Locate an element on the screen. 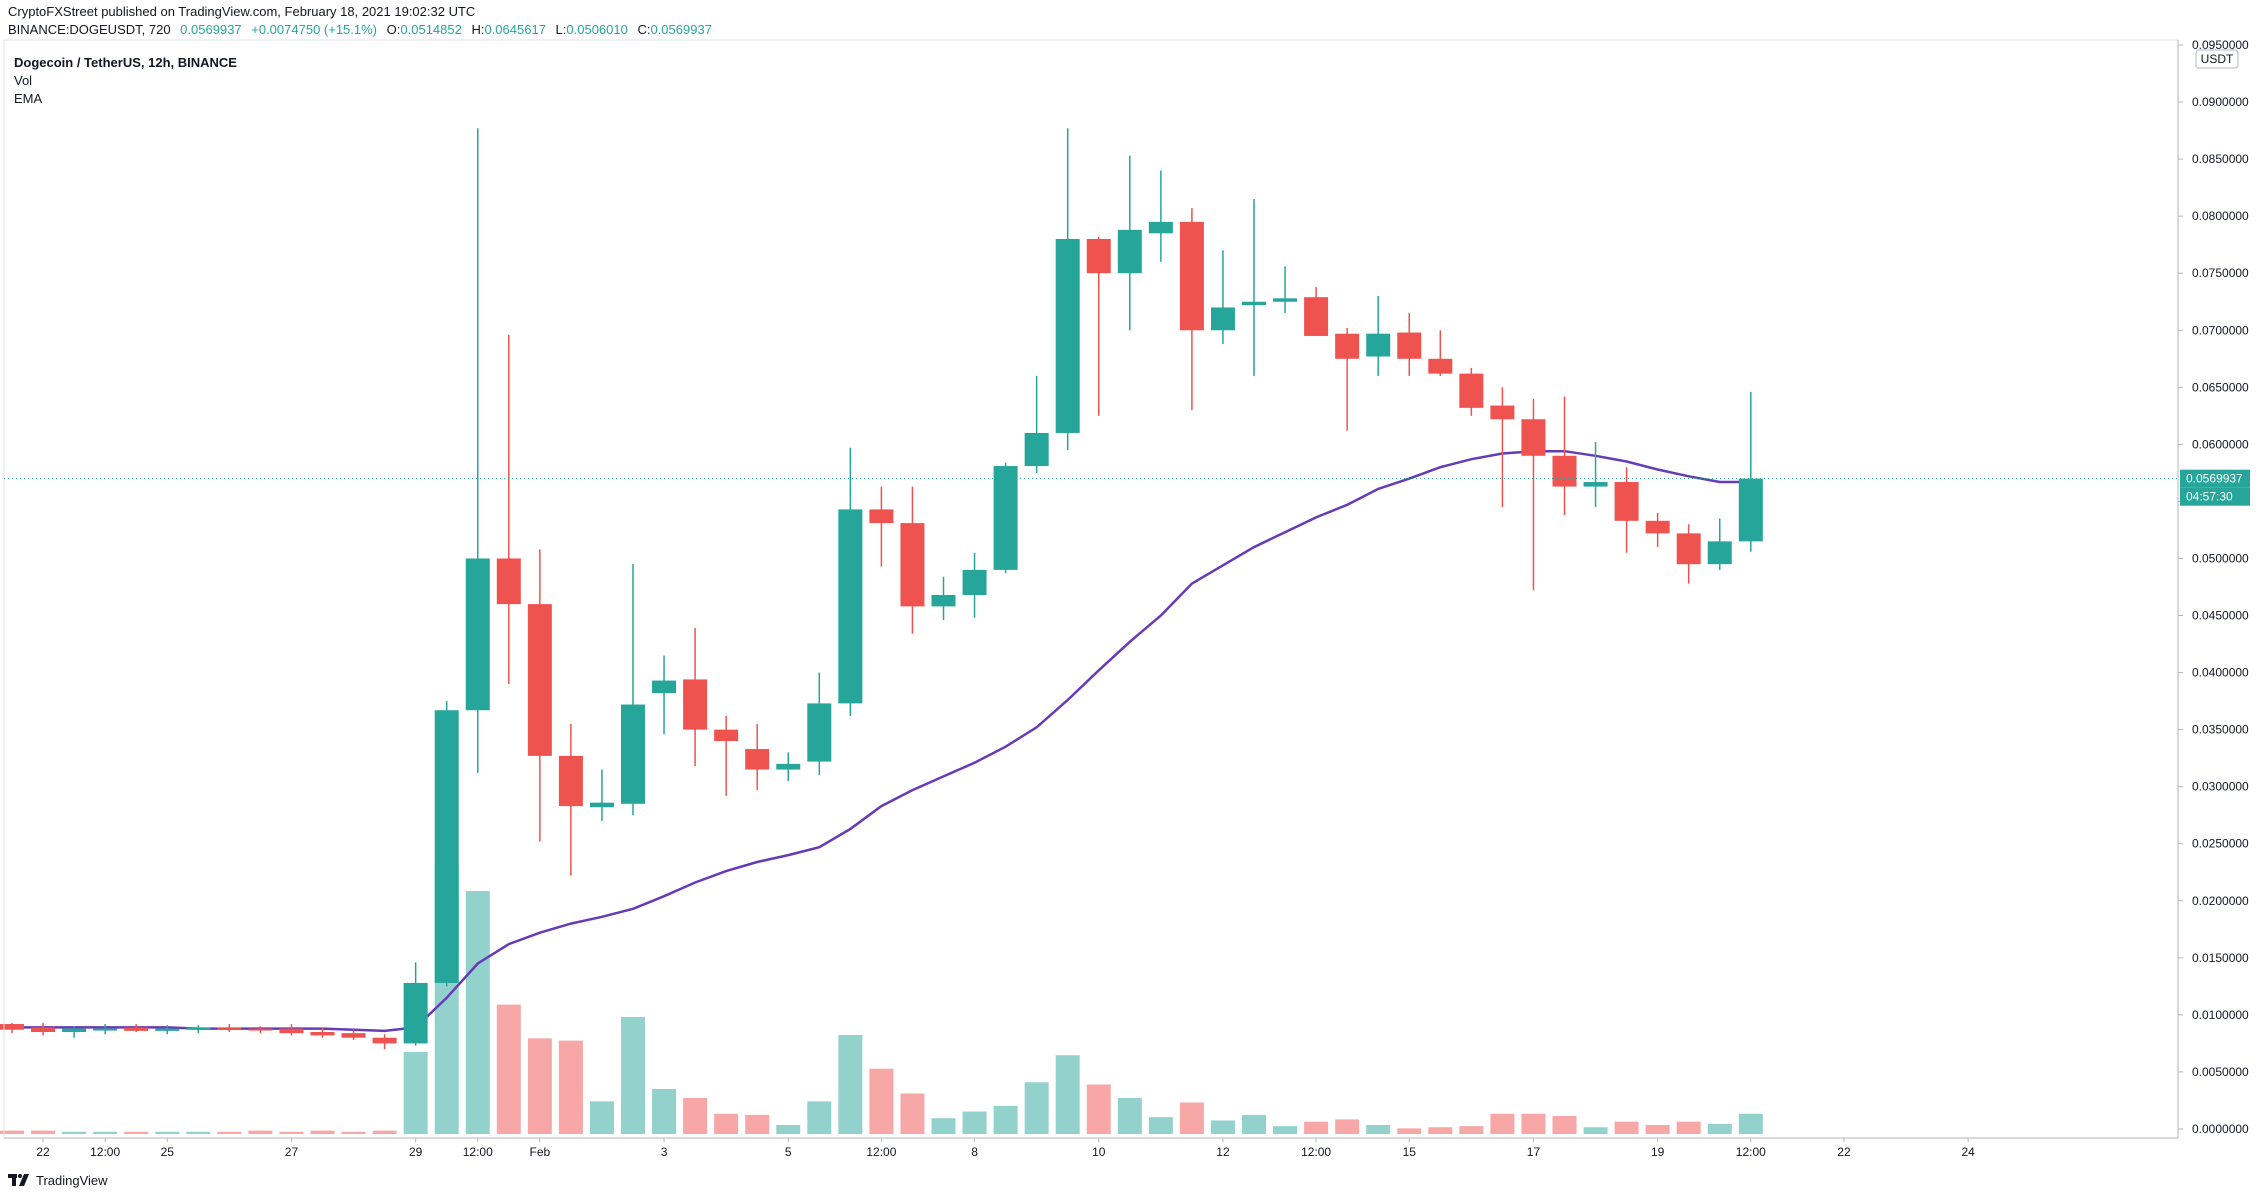 The height and width of the screenshot is (1201, 2265). legend-ema: EMA is located at coordinates (28, 98).